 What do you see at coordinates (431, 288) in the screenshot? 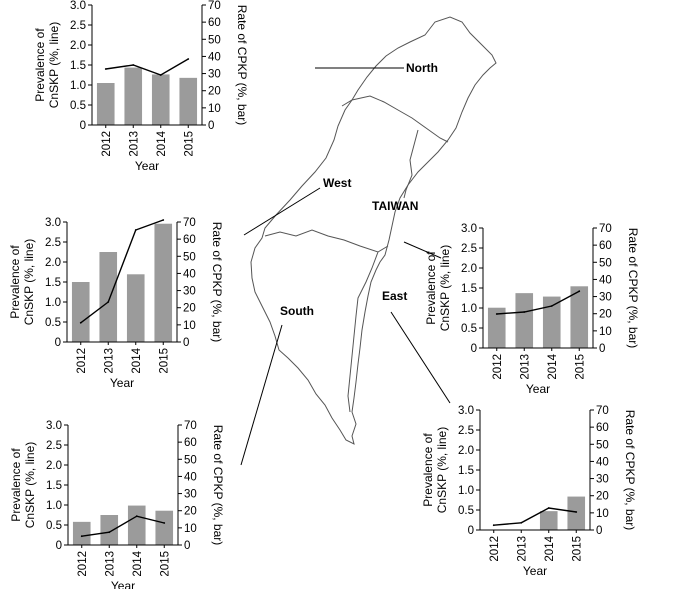
I see `left-axis-label-line1: Prevalence of` at bounding box center [431, 288].